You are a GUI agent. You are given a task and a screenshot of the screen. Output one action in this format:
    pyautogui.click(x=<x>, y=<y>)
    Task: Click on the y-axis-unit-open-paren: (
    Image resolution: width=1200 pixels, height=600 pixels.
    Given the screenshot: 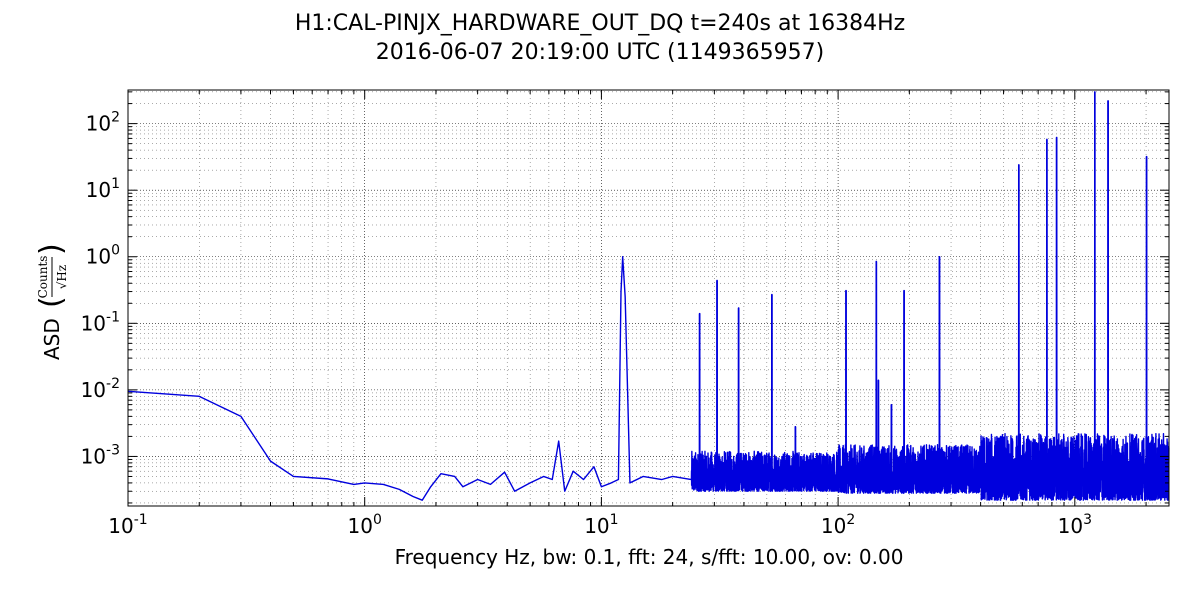 What is the action you would take?
    pyautogui.click(x=51, y=302)
    